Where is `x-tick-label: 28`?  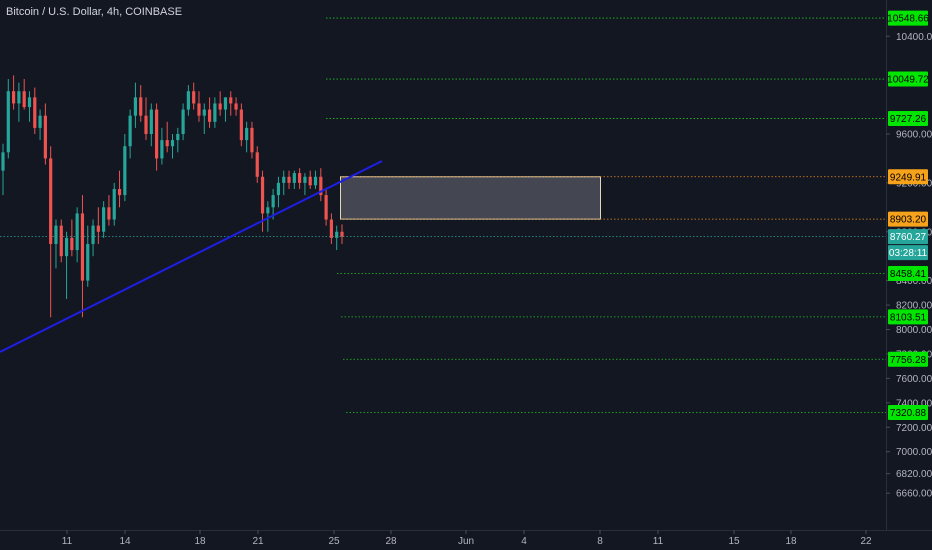 x-tick-label: 28 is located at coordinates (391, 541).